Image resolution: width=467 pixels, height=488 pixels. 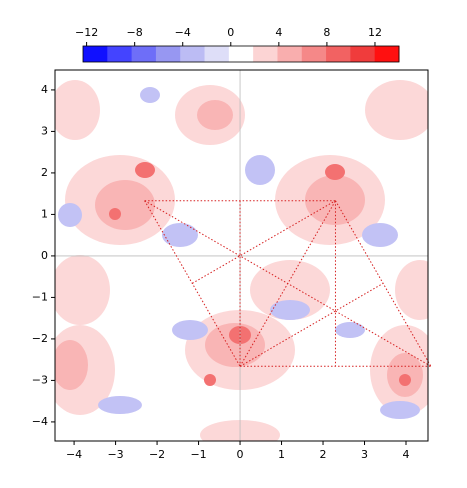 What do you see at coordinates (323, 454) in the screenshot?
I see `x-tick-label: 2` at bounding box center [323, 454].